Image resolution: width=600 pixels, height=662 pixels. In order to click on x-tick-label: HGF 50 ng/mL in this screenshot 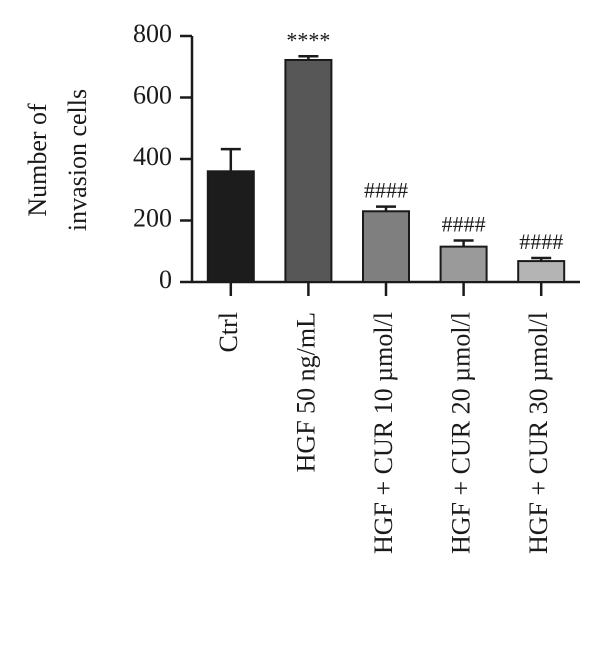, I will do `click(305, 392)`.